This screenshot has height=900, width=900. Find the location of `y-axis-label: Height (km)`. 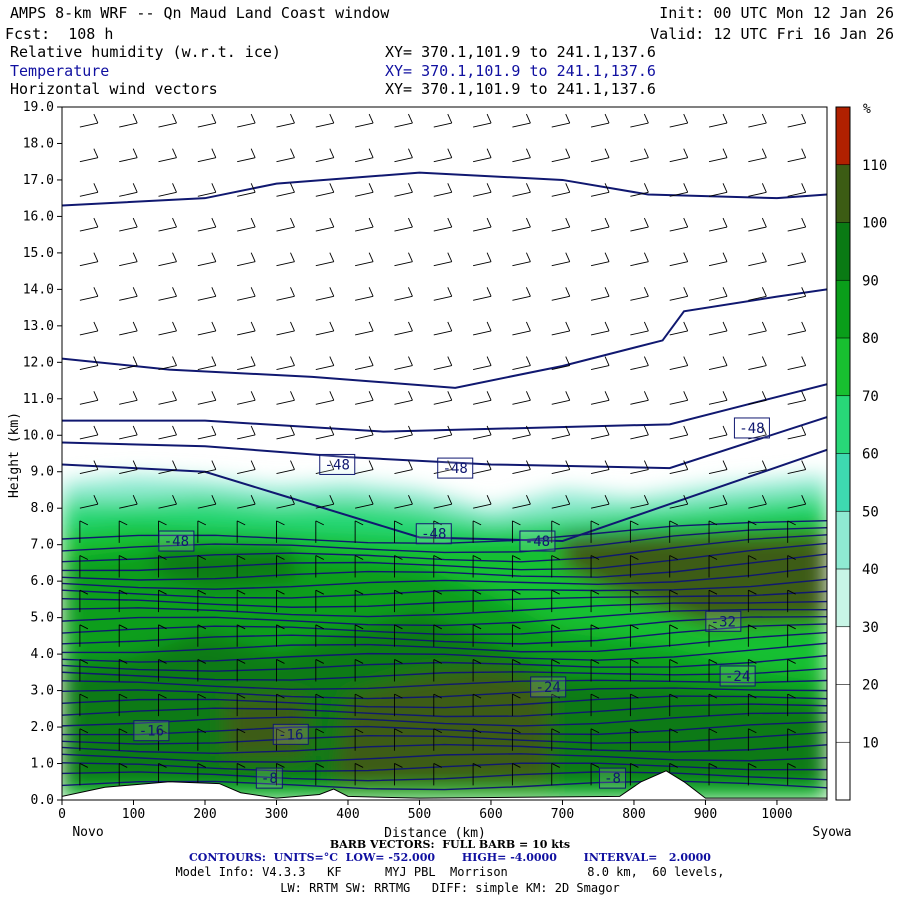

y-axis-label: Height (km) is located at coordinates (14, 455).